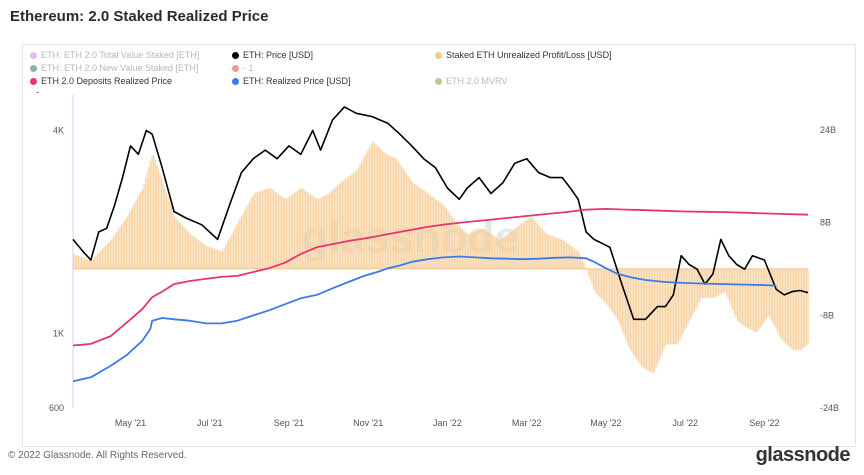  Describe the element at coordinates (803, 455) in the screenshot. I see `brand-logo: glassnode` at that location.